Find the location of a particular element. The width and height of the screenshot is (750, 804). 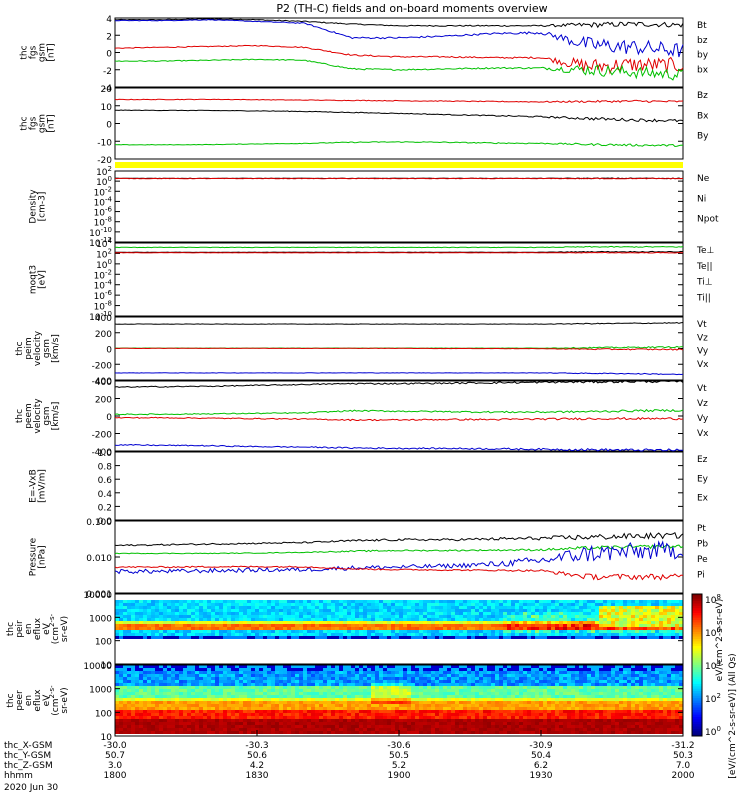

ylabel: [nPa] is located at coordinates (43, 556).